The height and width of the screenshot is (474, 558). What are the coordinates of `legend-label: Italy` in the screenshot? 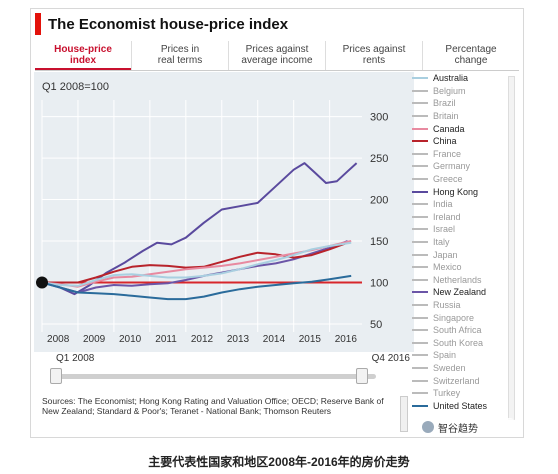 It's located at (441, 242).